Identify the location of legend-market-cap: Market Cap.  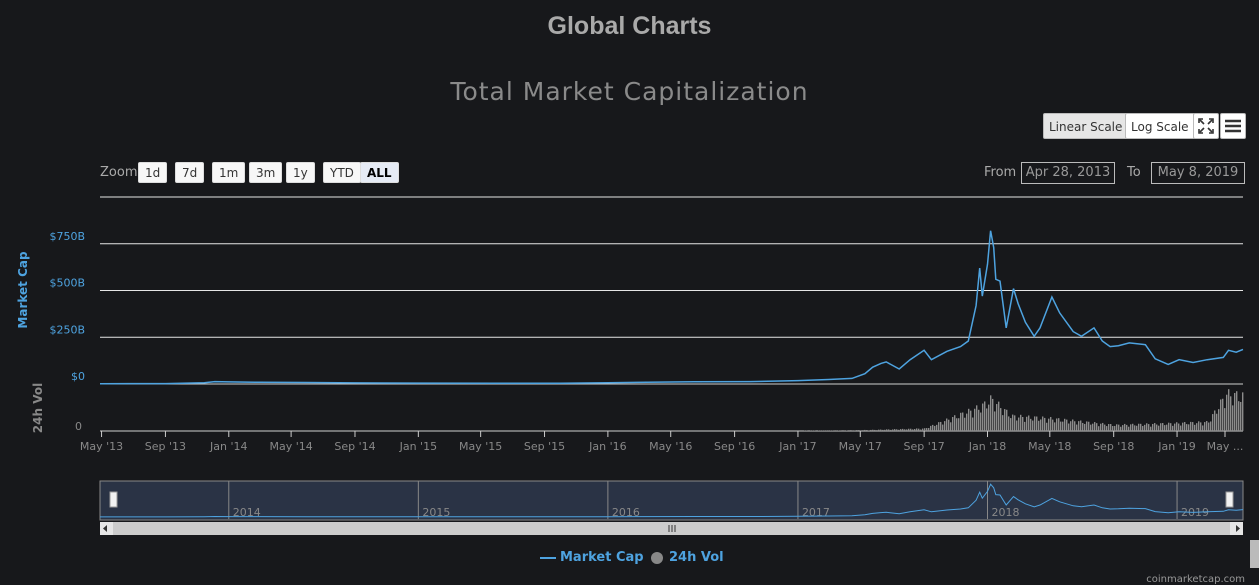
(592, 557).